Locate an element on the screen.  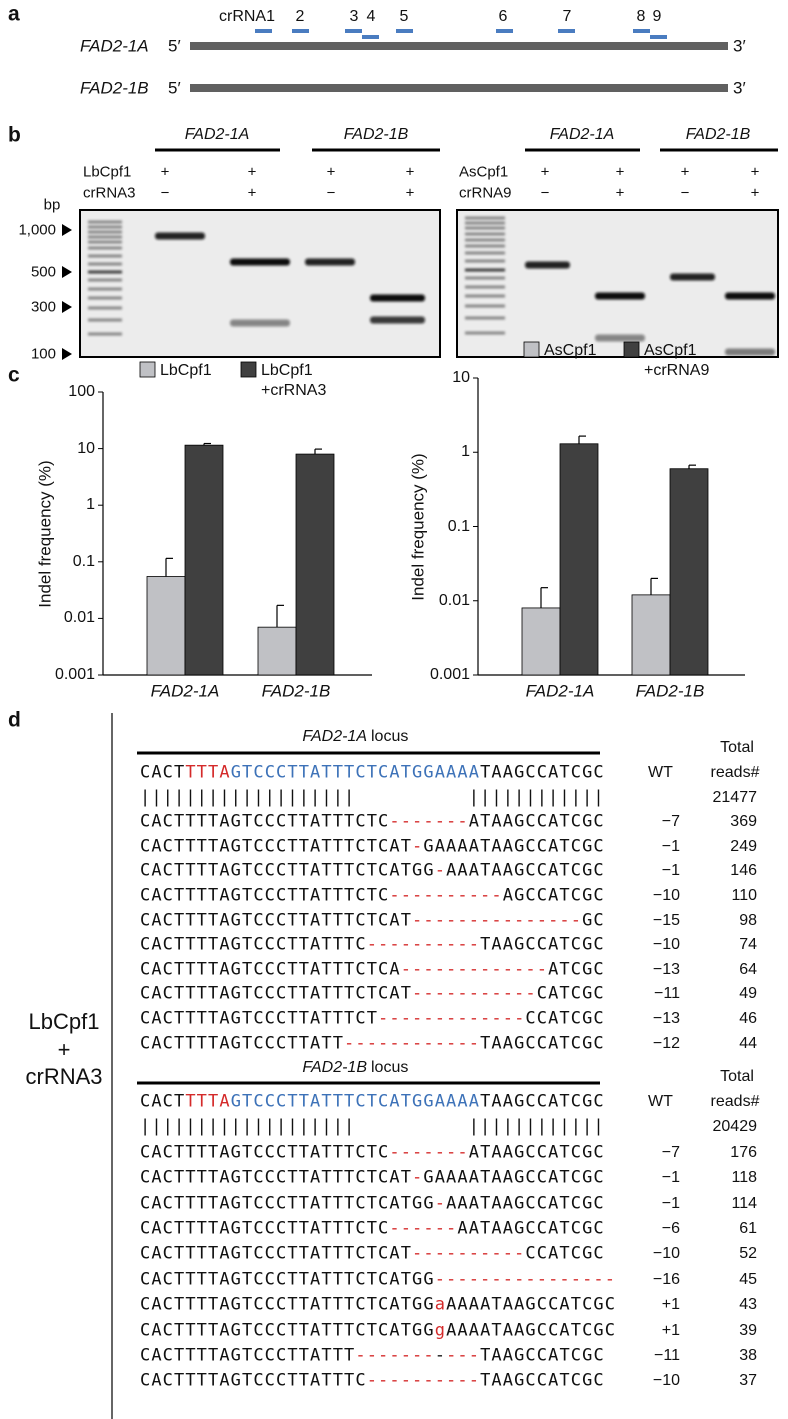
read-count: 118 is located at coordinates (744, 1178).